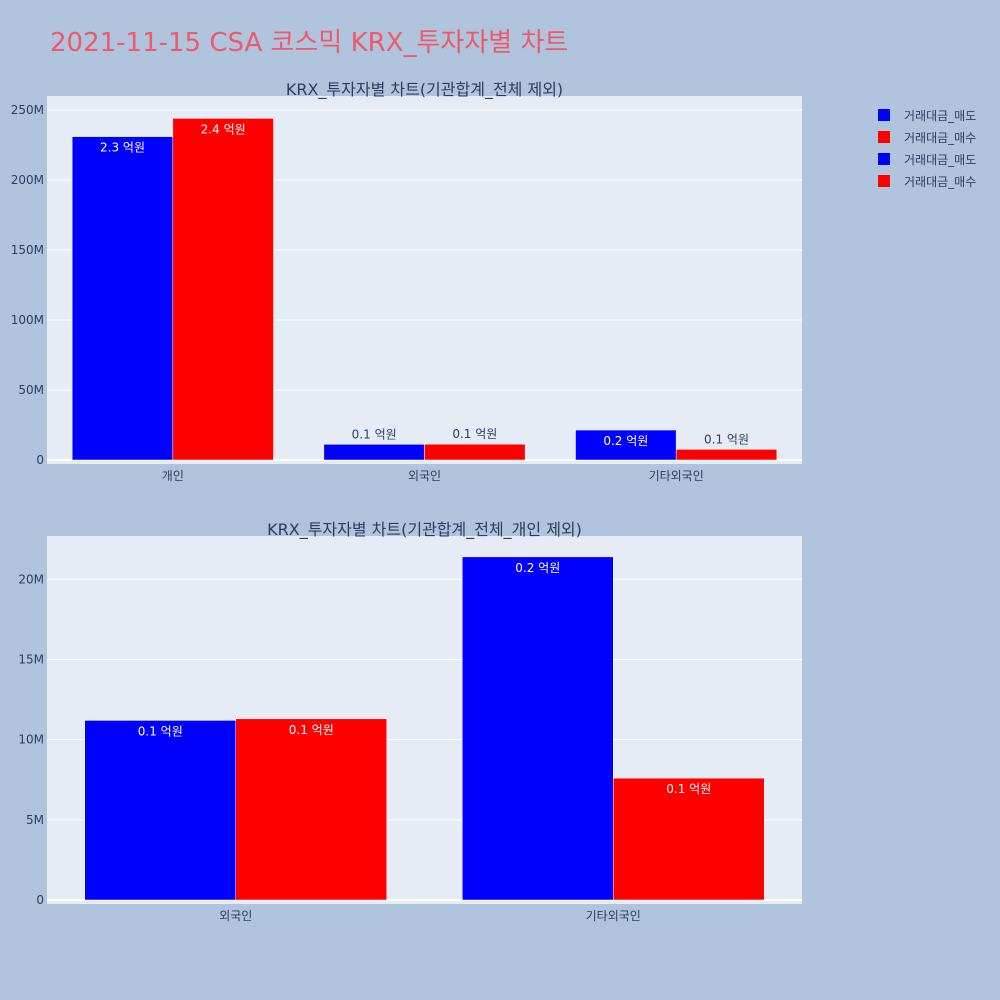  Describe the element at coordinates (35, 820) in the screenshot. I see `y-tick-label: 5M` at that location.